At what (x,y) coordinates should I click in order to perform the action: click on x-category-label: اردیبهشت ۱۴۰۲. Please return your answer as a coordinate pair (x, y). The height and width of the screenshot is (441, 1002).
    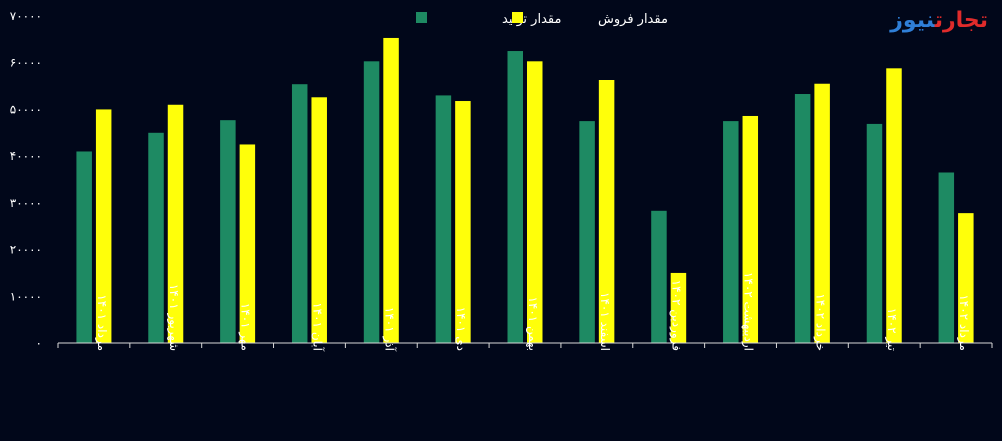
    Looking at the image, I should click on (748, 311).